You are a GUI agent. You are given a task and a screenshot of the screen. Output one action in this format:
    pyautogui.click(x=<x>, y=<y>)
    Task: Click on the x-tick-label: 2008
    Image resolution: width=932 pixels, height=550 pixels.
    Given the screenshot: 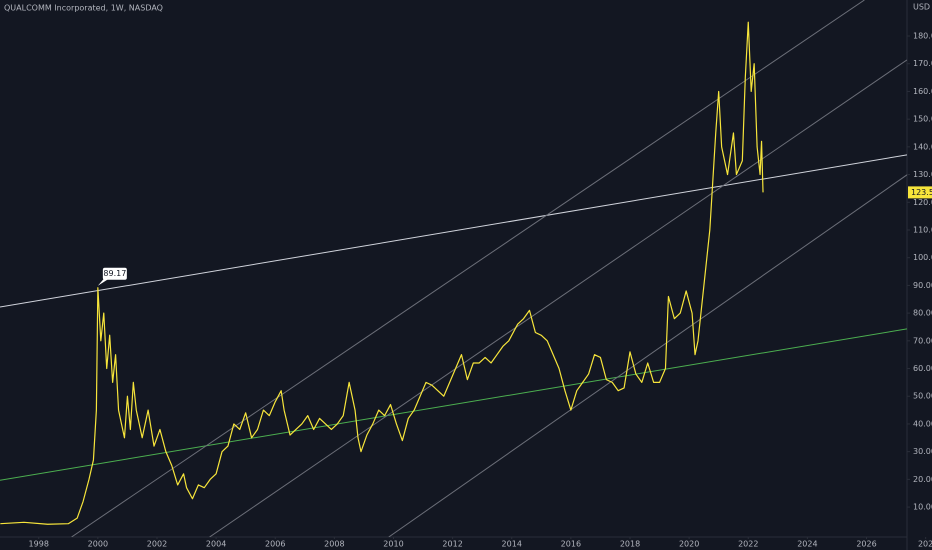 What is the action you would take?
    pyautogui.click(x=334, y=544)
    